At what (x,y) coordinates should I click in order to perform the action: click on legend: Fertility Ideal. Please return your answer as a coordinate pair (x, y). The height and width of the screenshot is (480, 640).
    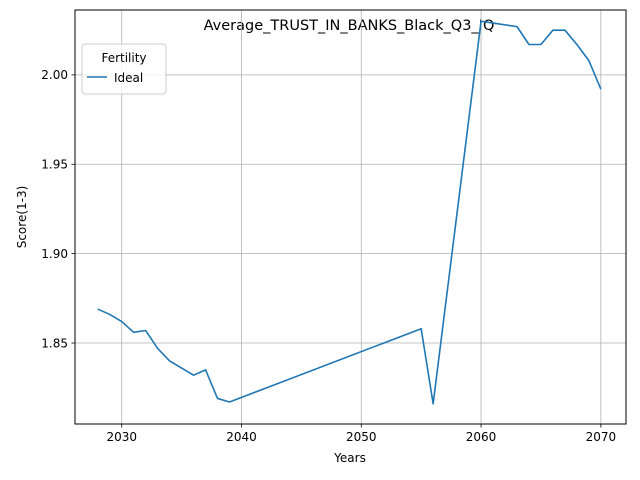
    Looking at the image, I should click on (124, 69).